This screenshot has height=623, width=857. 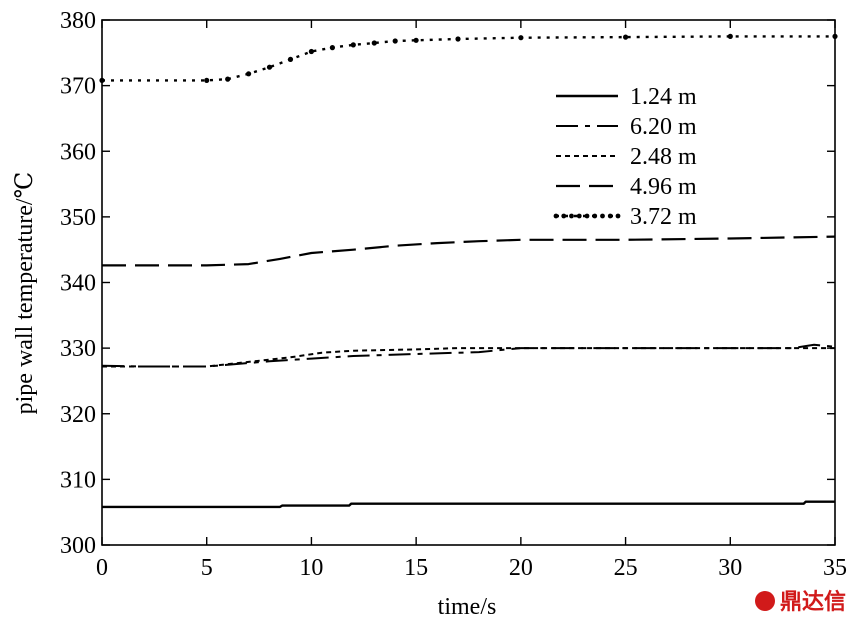 What do you see at coordinates (78, 480) in the screenshot?
I see `y-tick-label: 310` at bounding box center [78, 480].